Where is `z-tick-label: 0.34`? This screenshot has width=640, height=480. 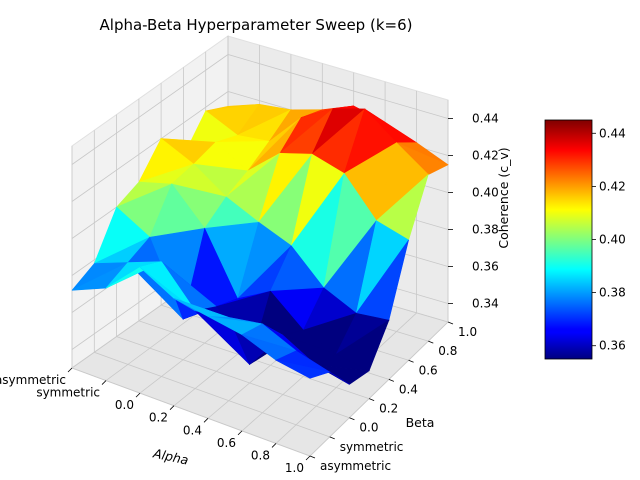 z-tick-label: 0.34 is located at coordinates (485, 304).